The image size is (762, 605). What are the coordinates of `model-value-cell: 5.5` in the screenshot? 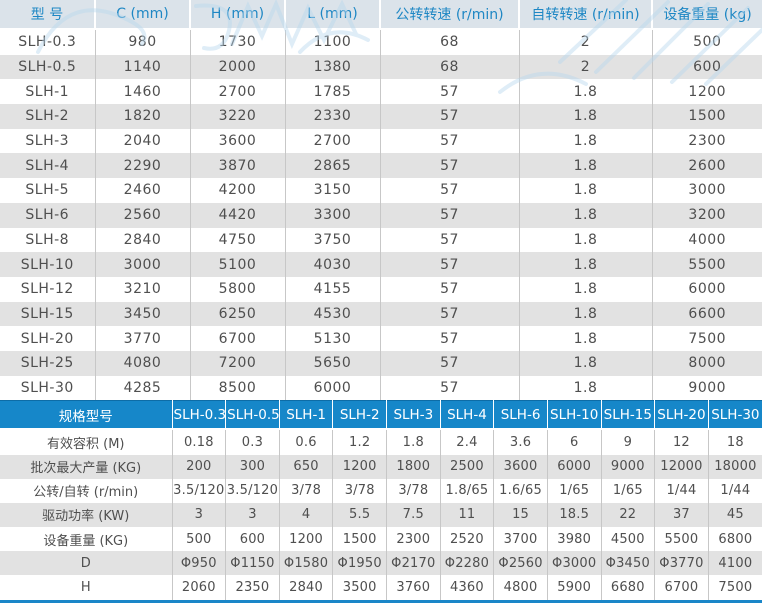 It's located at (359, 515).